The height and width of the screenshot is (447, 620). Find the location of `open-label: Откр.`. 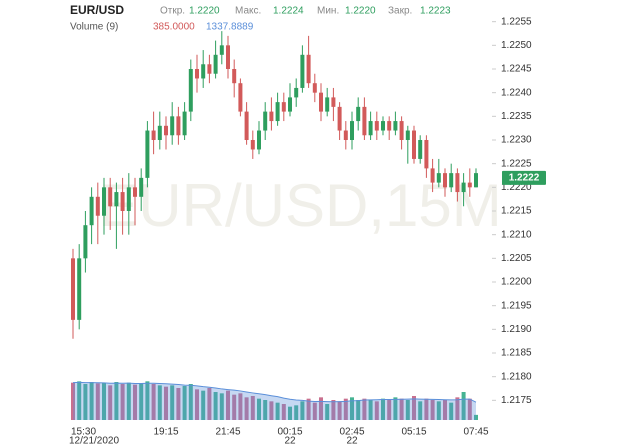

open-label: Откр. is located at coordinates (172, 11).